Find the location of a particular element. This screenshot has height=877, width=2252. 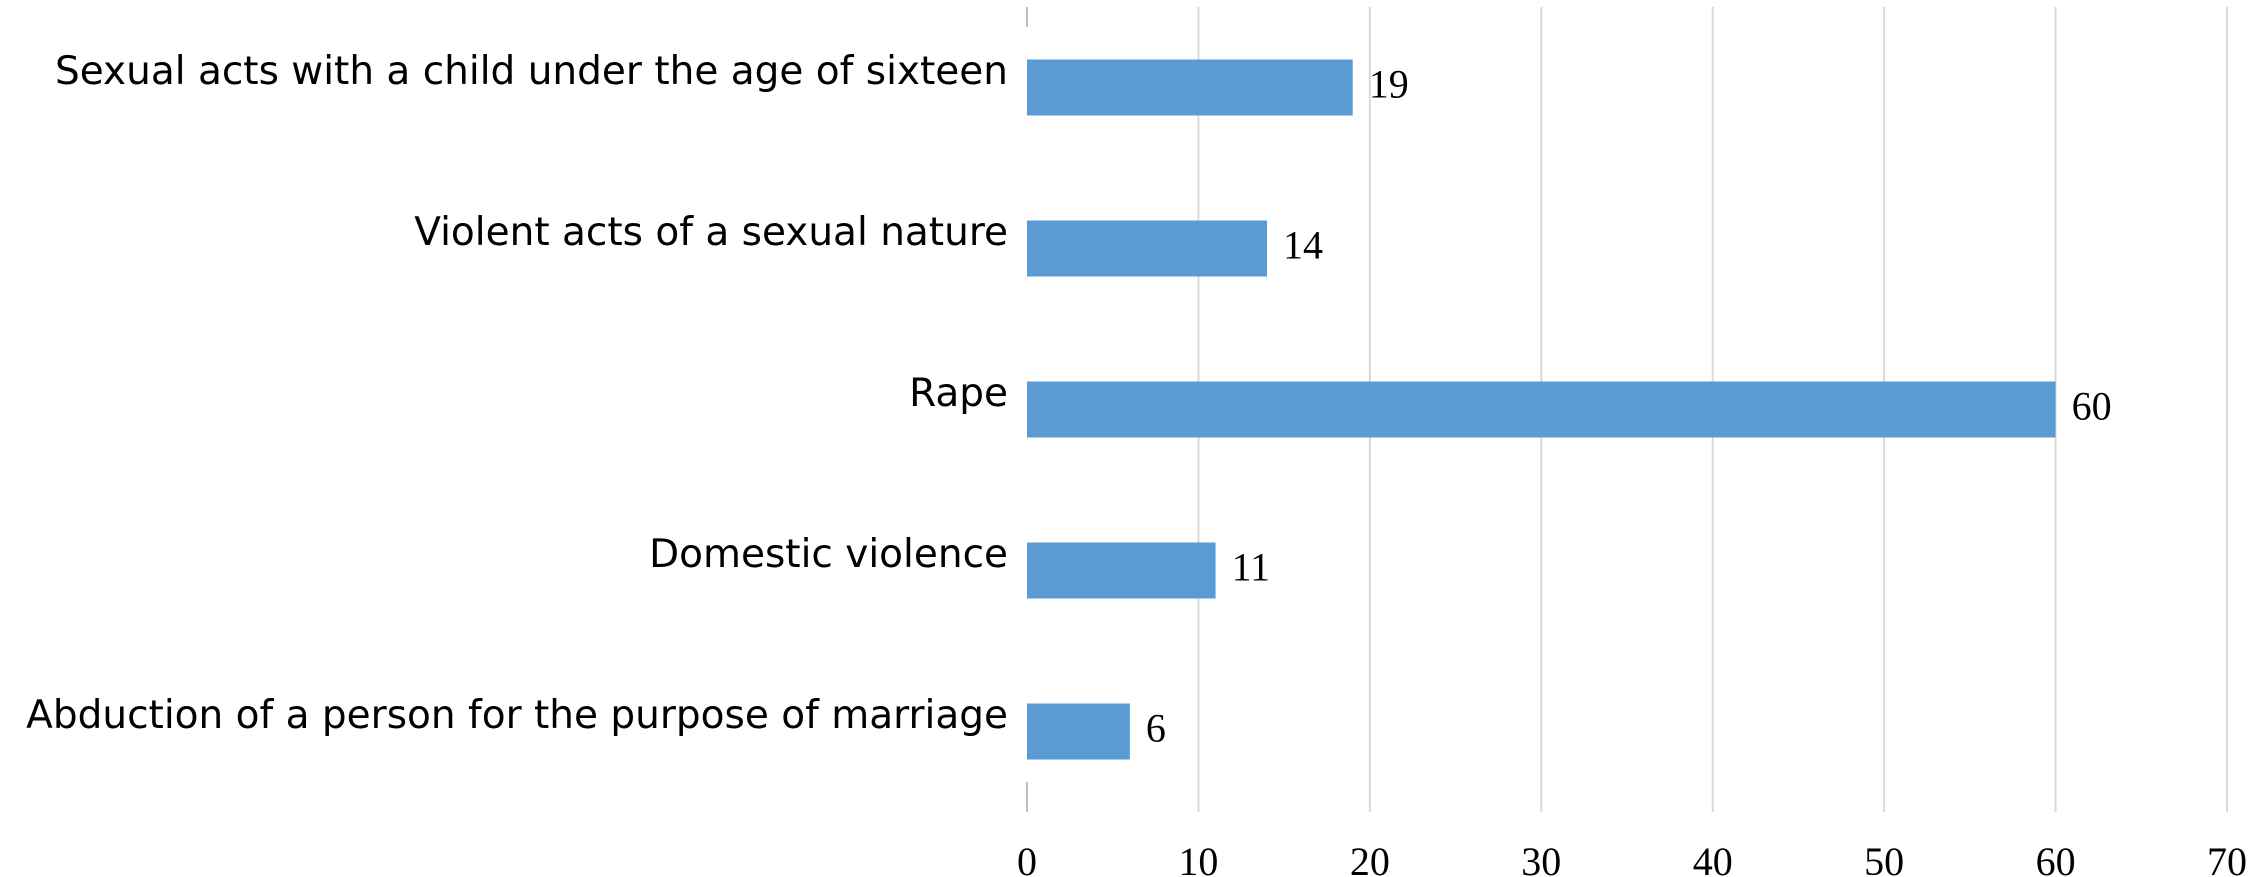

x-tick-label: 20 is located at coordinates (1370, 858).